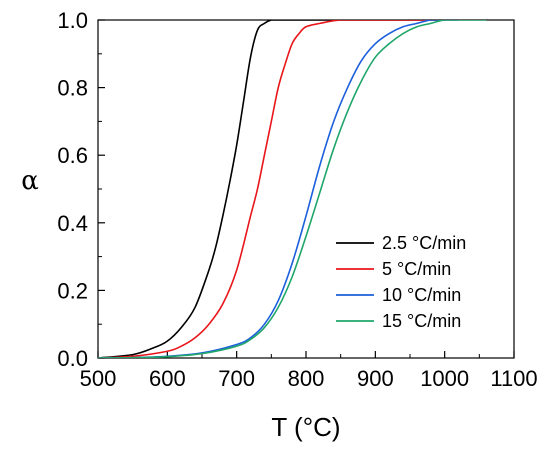 Image resolution: width=550 pixels, height=450 pixels. What do you see at coordinates (375, 378) in the screenshot?
I see `x-tick-label: 900` at bounding box center [375, 378].